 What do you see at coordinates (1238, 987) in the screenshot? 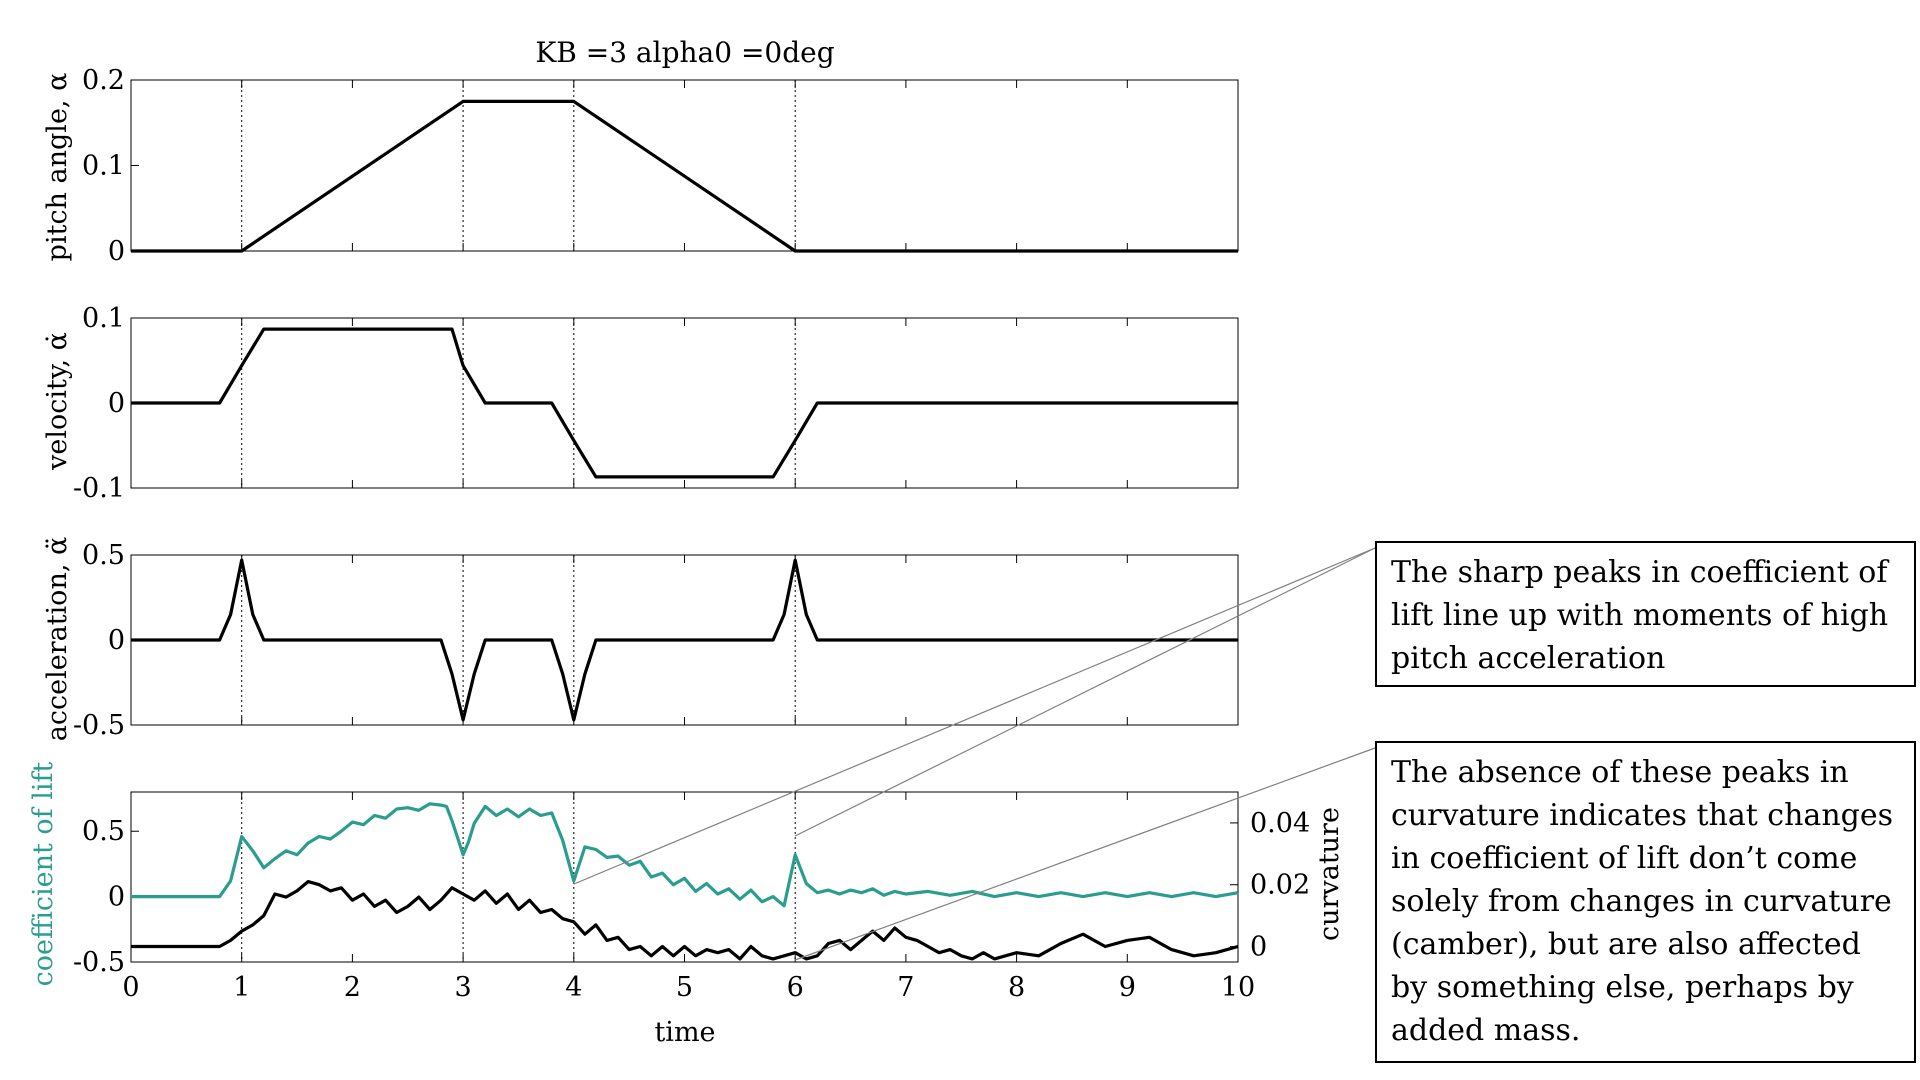
I see `x-tick-label: 10` at bounding box center [1238, 987].